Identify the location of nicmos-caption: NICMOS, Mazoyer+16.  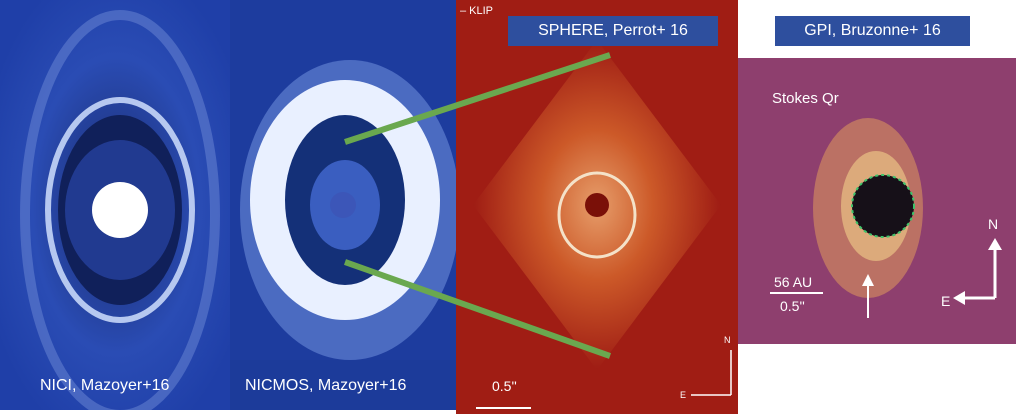
(326, 385).